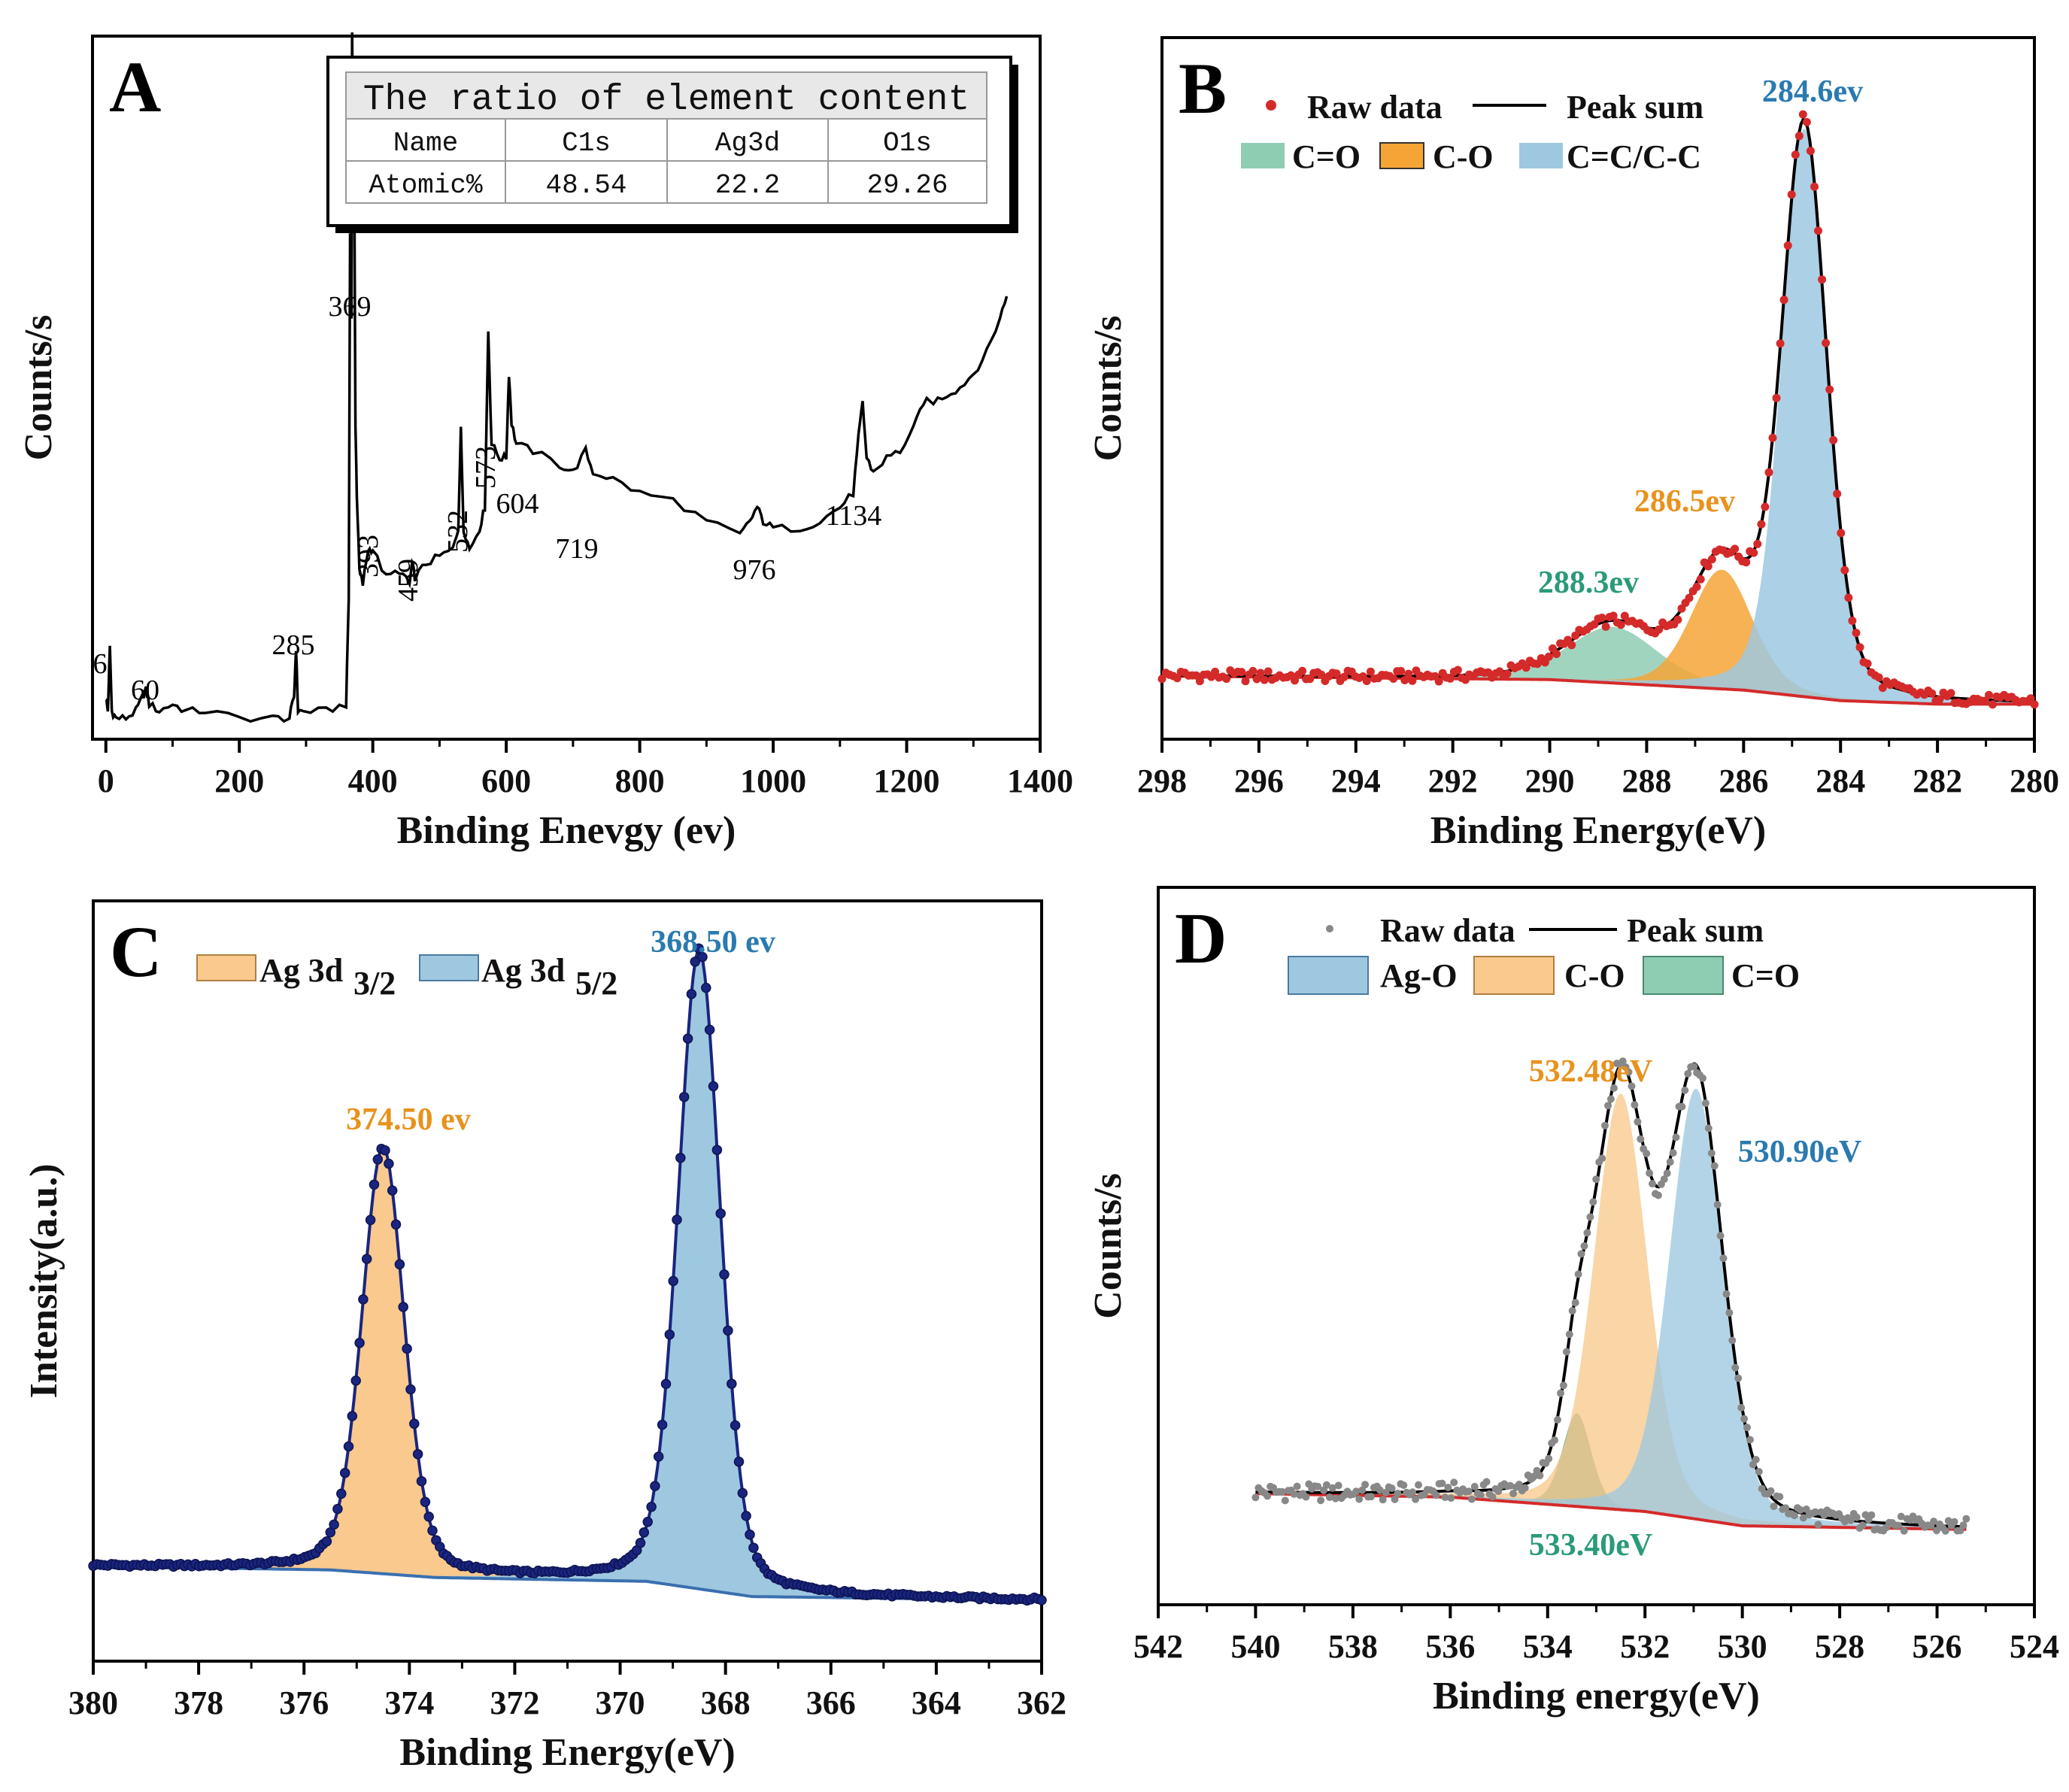  I want to click on table-cell, so click(747, 140).